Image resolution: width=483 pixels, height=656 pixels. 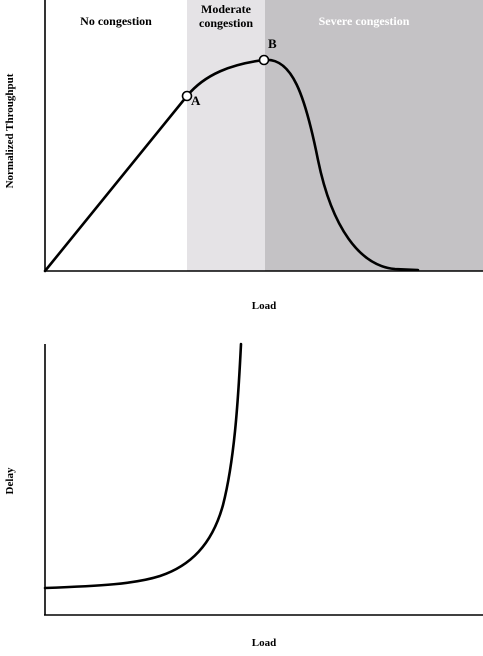 What do you see at coordinates (187, 96) in the screenshot?
I see `point-a-marker` at bounding box center [187, 96].